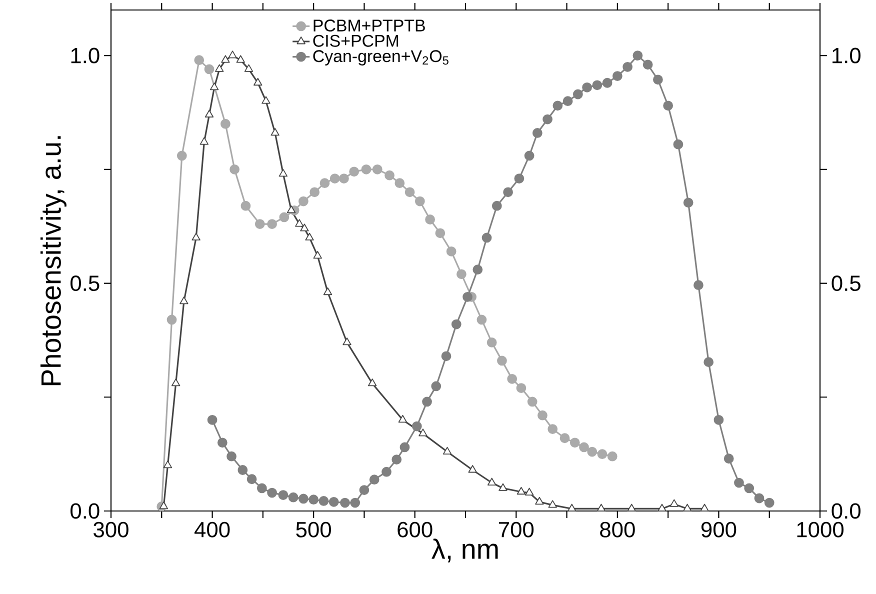 Image resolution: width=876 pixels, height=594 pixels. Describe the element at coordinates (718, 530) in the screenshot. I see `x-tick-label: 900` at that location.